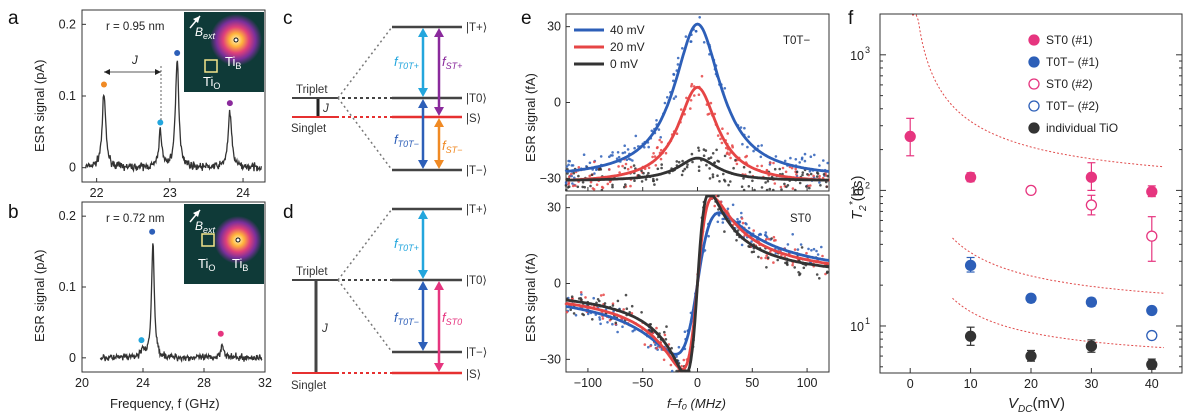  I want to click on c-label-f-stminus: fST−, so click(452, 146).